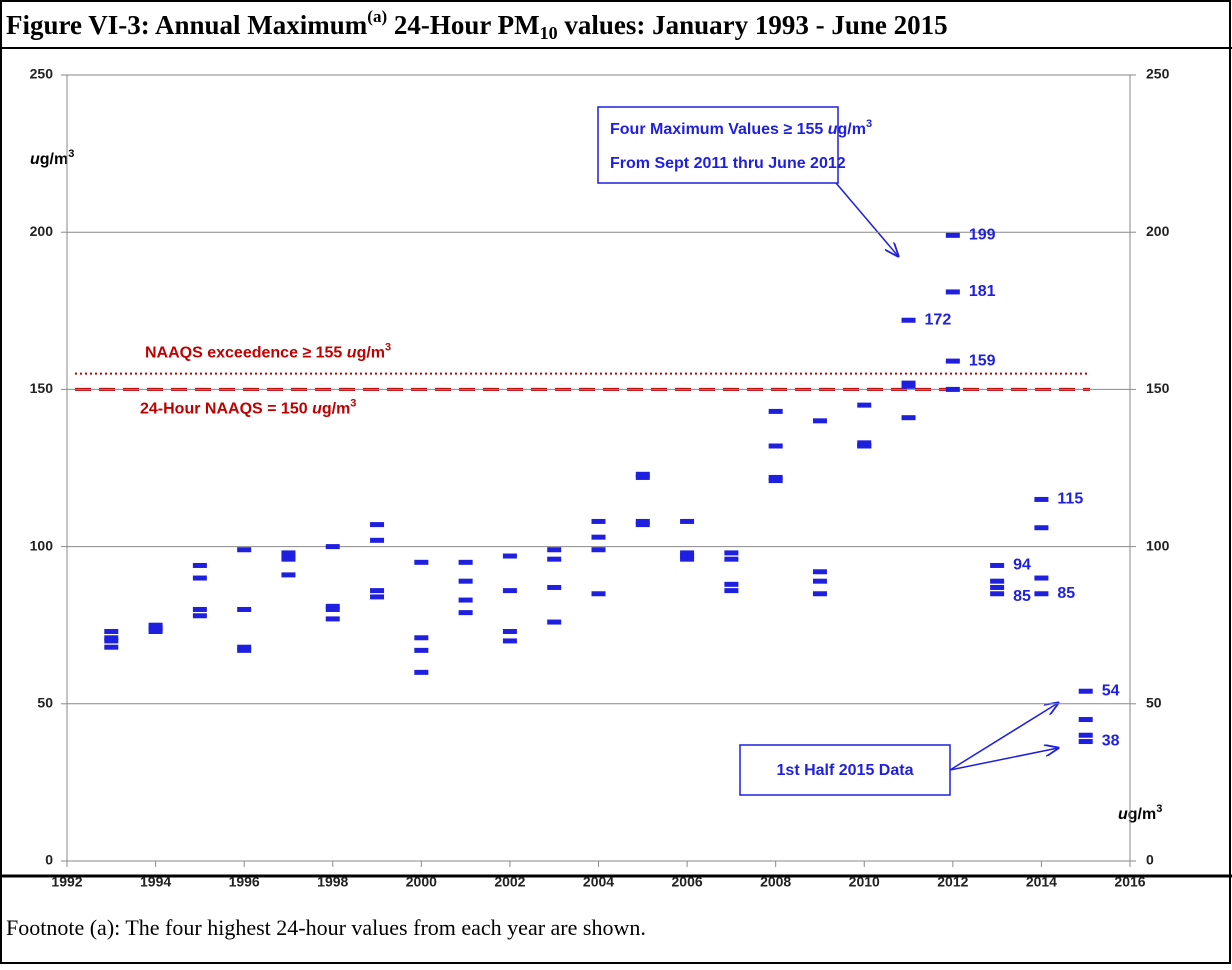 This screenshot has width=1232, height=970. I want to click on y2-axis-label: ug/m3, so click(1140, 813).